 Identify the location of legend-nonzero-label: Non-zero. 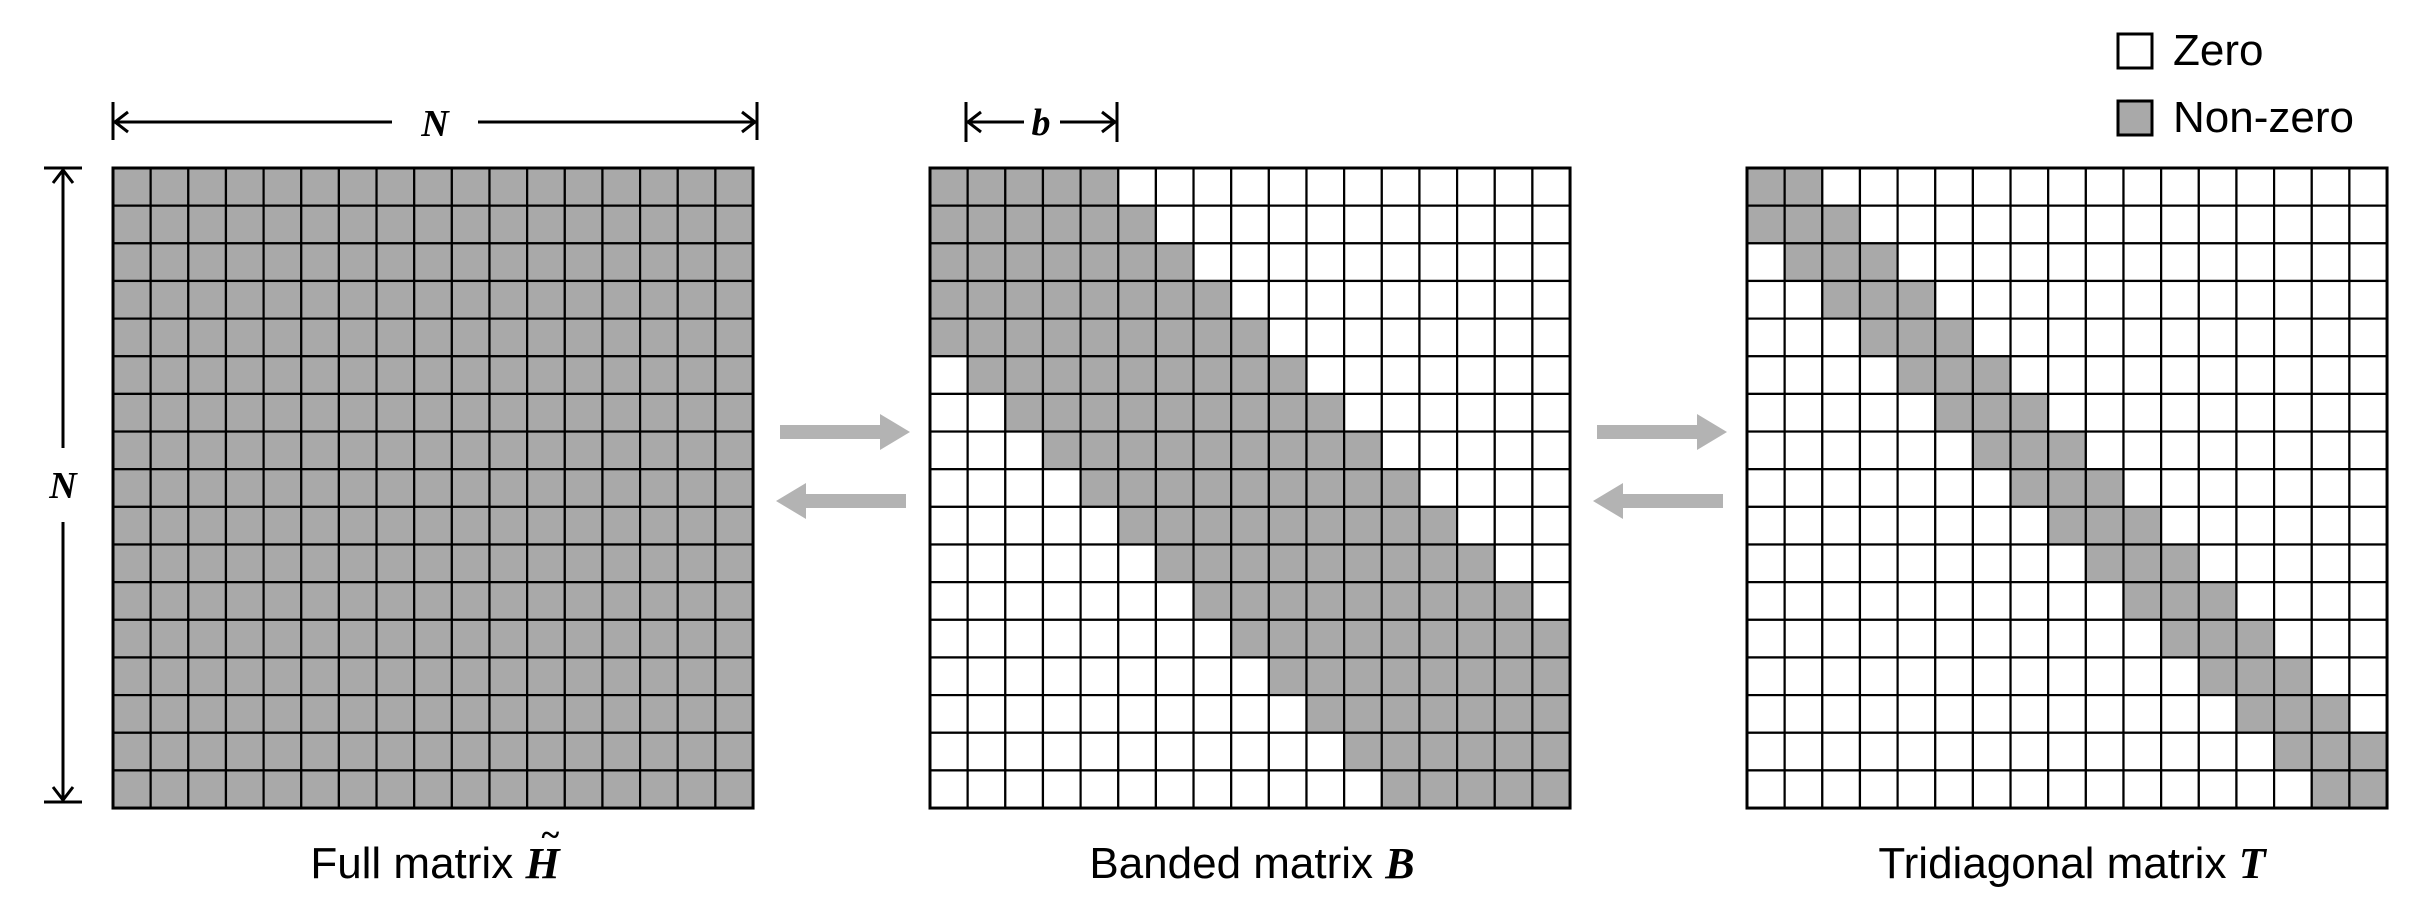
(2263, 117).